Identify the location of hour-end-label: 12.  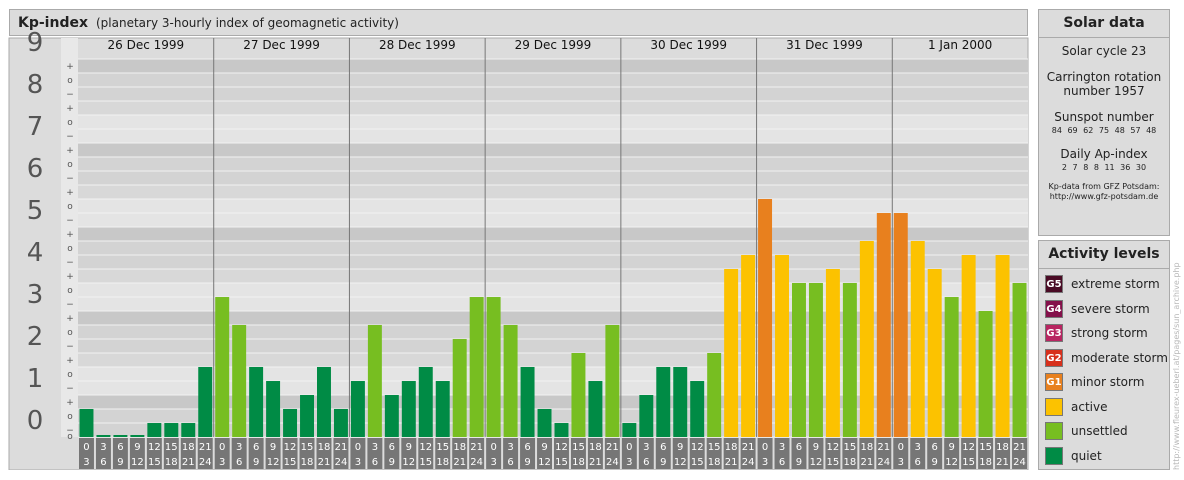
(408, 462).